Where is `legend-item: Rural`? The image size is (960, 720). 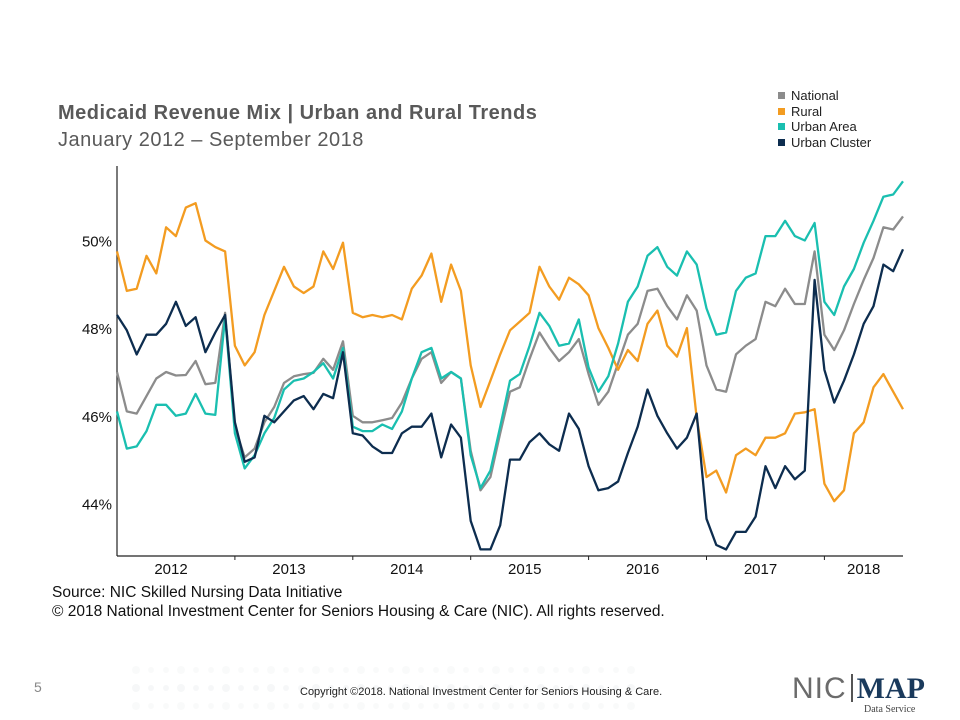
legend-item: Rural is located at coordinates (824, 112).